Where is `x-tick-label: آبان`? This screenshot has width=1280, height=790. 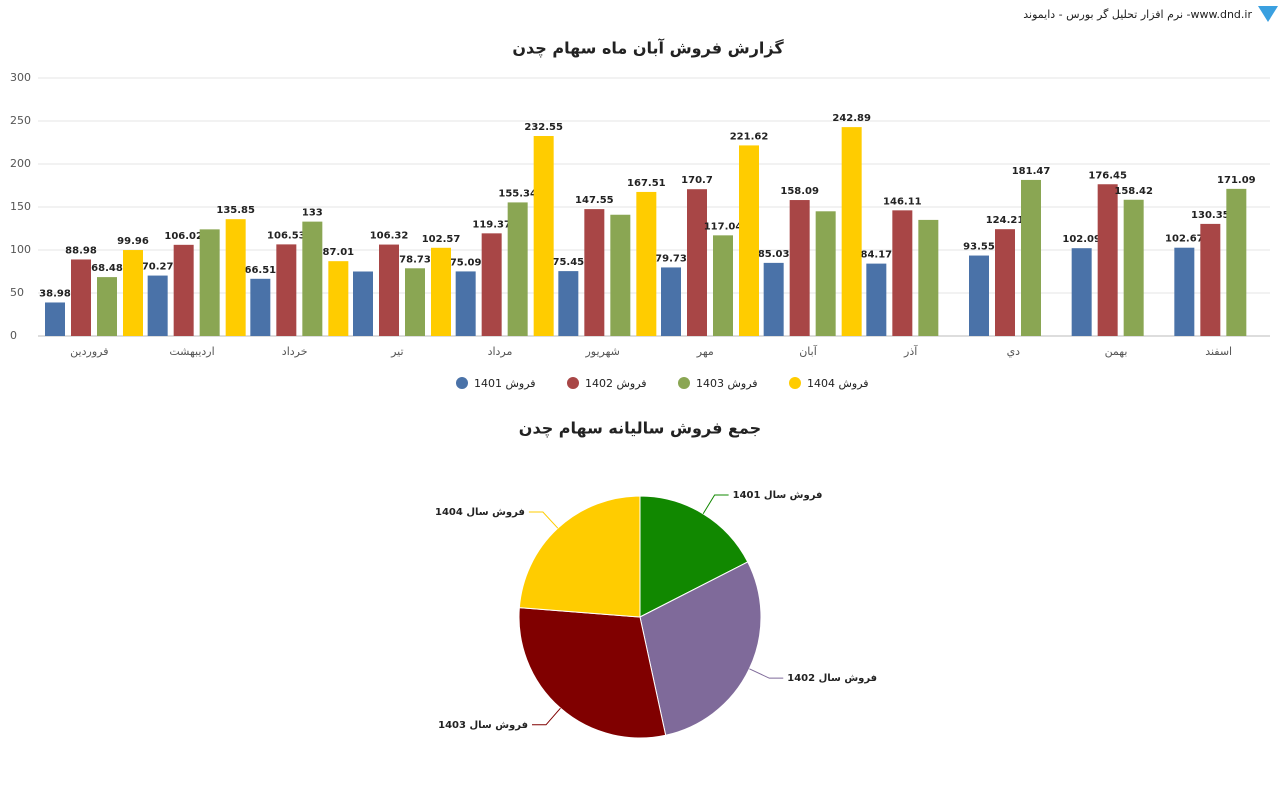
x-tick-label: آبان is located at coordinates (808, 351).